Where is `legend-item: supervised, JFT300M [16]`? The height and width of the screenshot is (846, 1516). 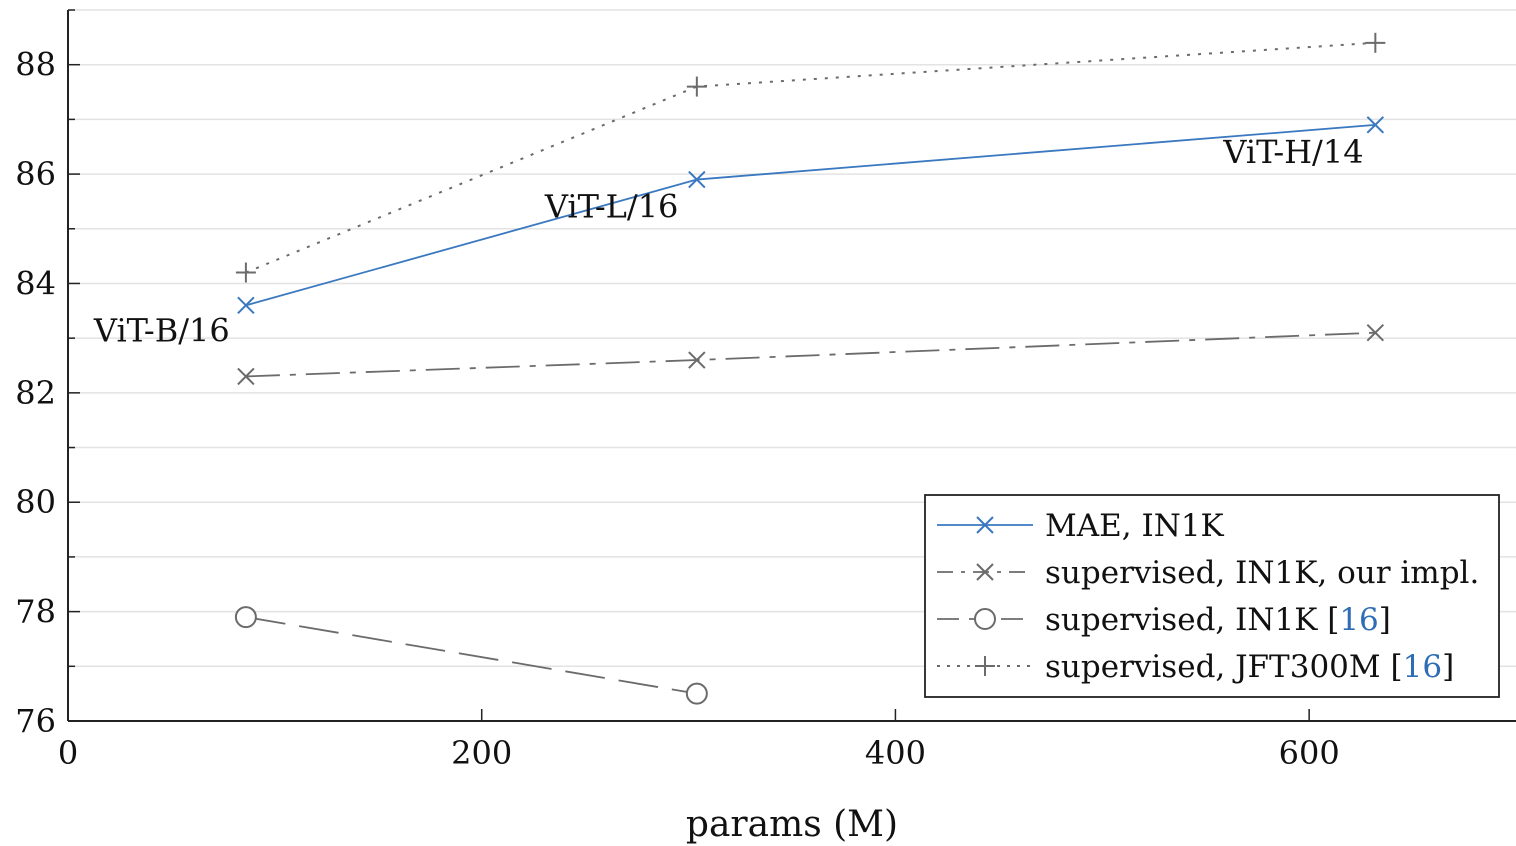
legend-item: supervised, JFT300M [16] is located at coordinates (1195, 667).